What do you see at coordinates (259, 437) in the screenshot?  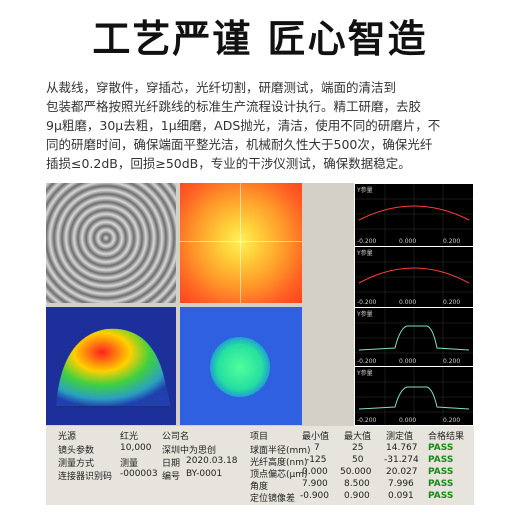 I see `results-header: 项目` at bounding box center [259, 437].